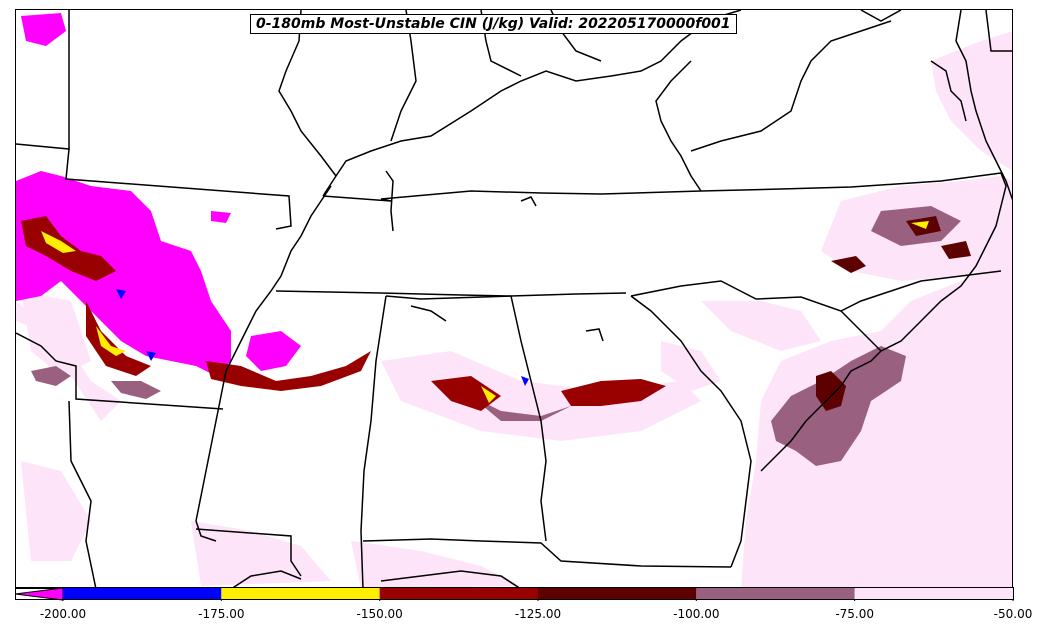  I want to click on colorbar-tick-label: -200.00, so click(63, 614).